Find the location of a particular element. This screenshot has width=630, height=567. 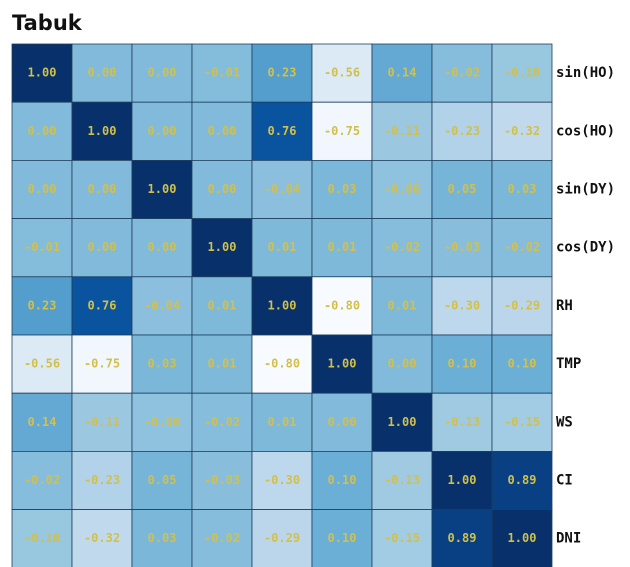

row-label: cos(DY) is located at coordinates (585, 248).